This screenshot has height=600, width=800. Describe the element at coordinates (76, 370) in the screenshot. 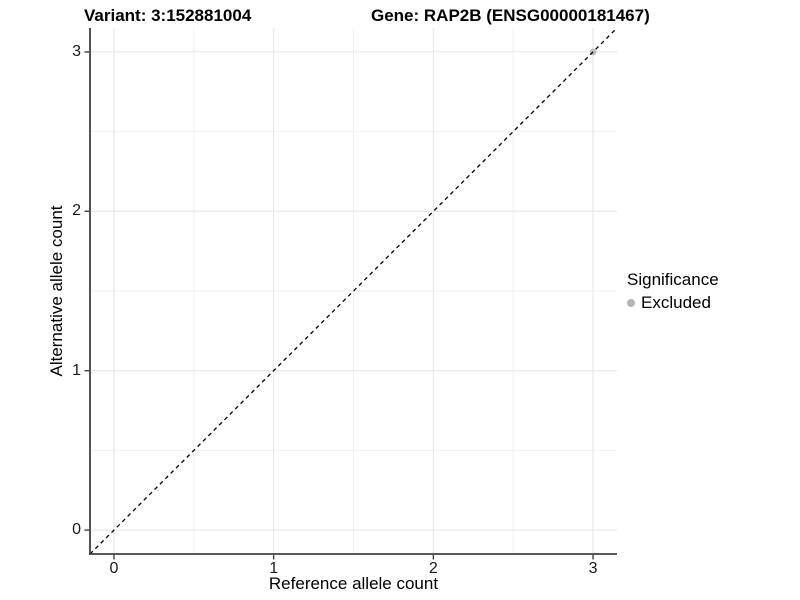

I see `y-tick-label: 1` at that location.